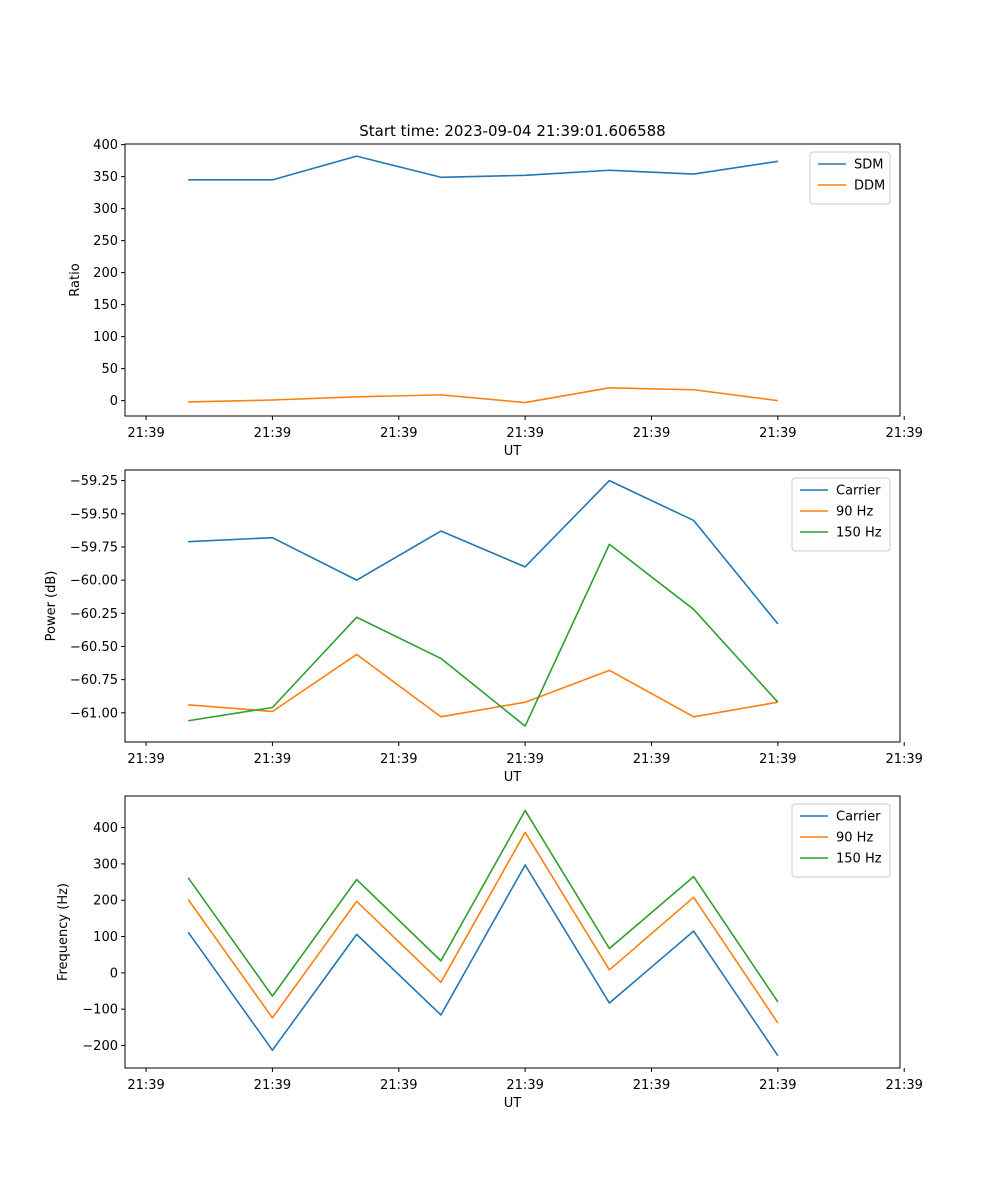 The height and width of the screenshot is (1200, 1000). I want to click on y-tick-label: −59.75, so click(94, 547).